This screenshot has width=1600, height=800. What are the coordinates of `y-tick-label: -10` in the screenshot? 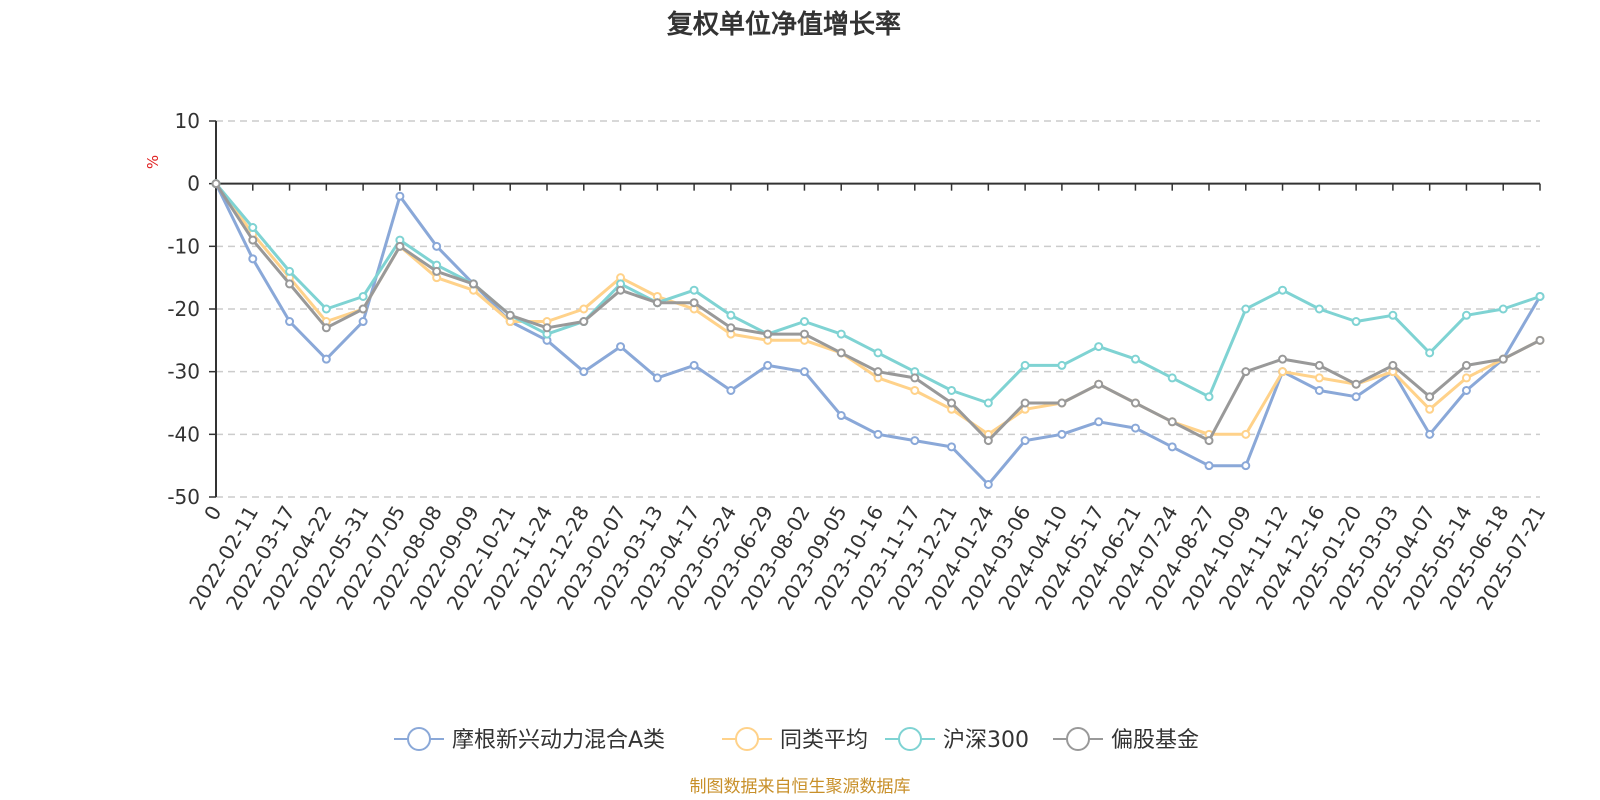 It's located at (183, 246).